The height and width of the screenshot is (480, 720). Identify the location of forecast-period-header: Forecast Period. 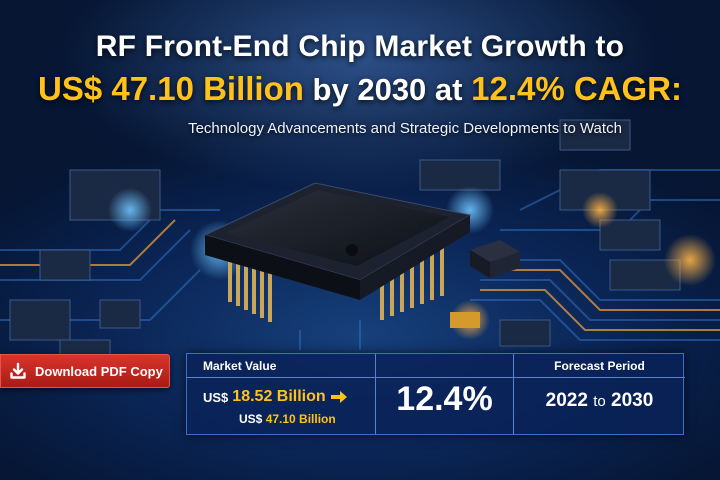
(599, 366).